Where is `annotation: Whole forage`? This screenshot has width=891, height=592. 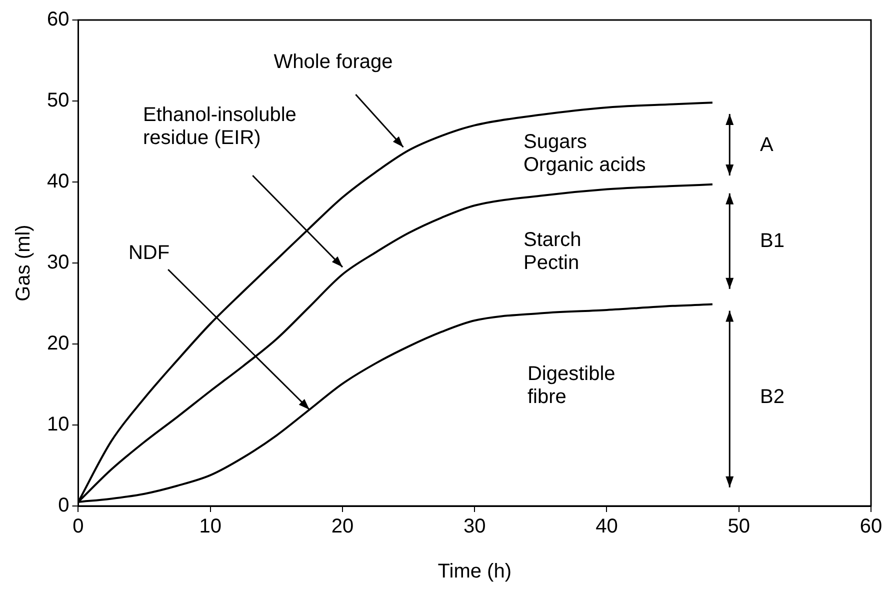
annotation: Whole forage is located at coordinates (333, 62).